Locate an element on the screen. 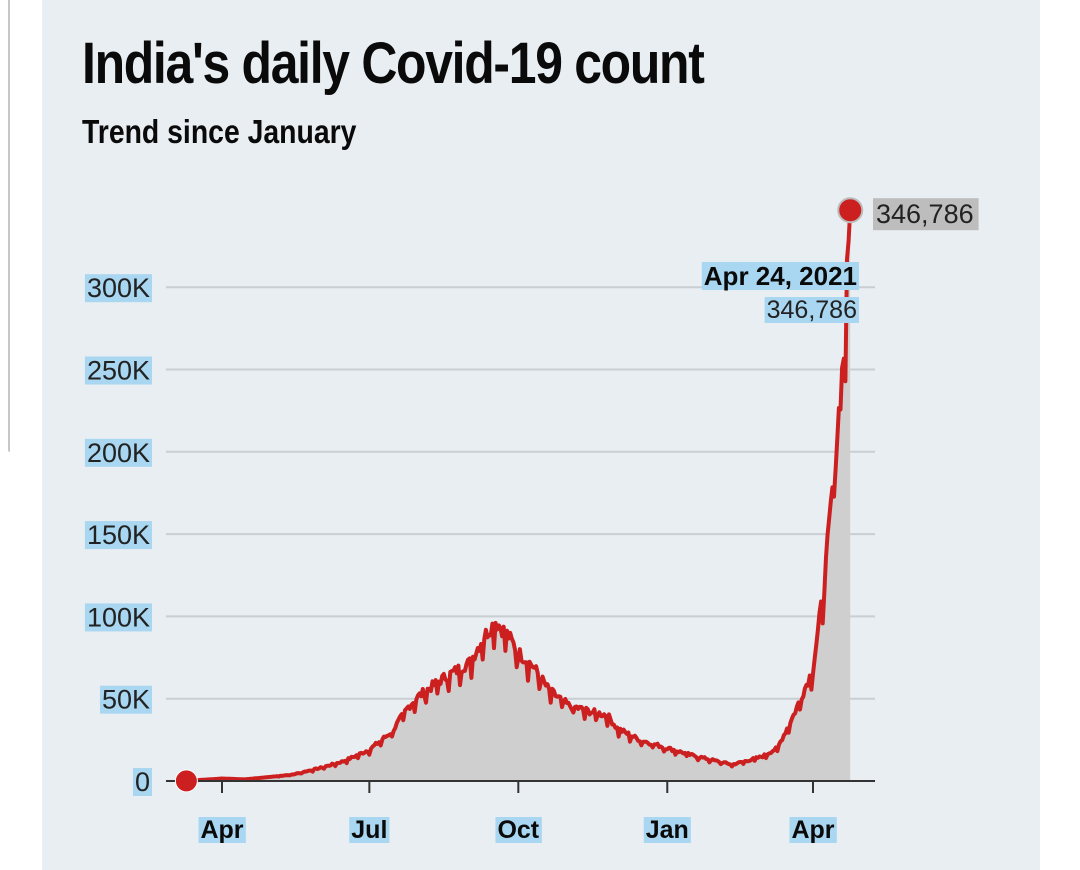 The height and width of the screenshot is (870, 1080). end-value-box is located at coordinates (926, 214).